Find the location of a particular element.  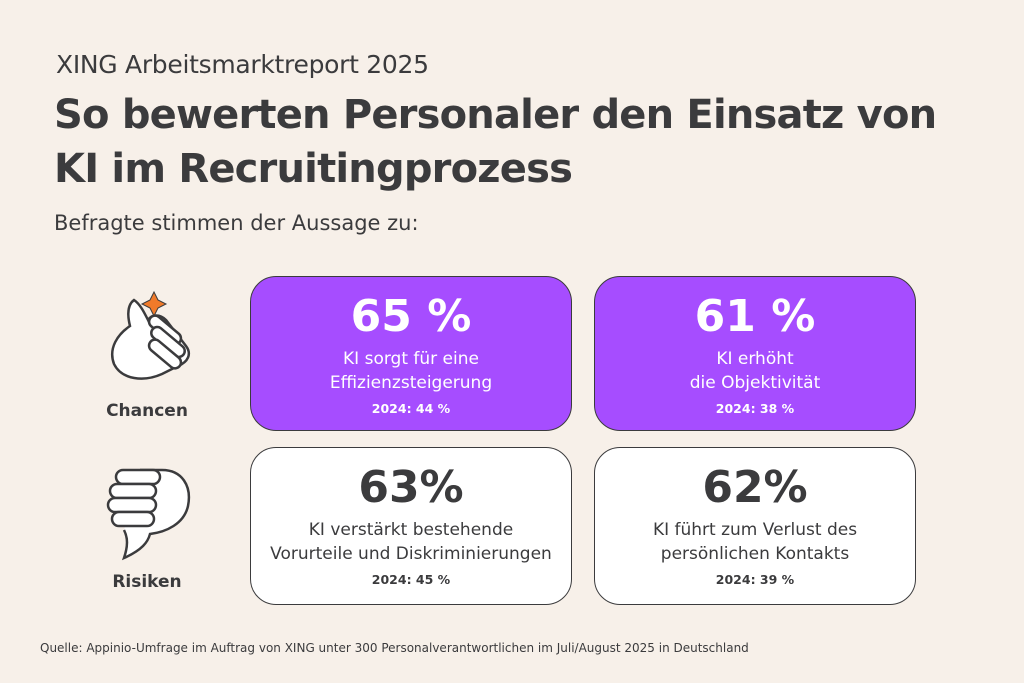

row-label-risiken: Risiken is located at coordinates (147, 582).